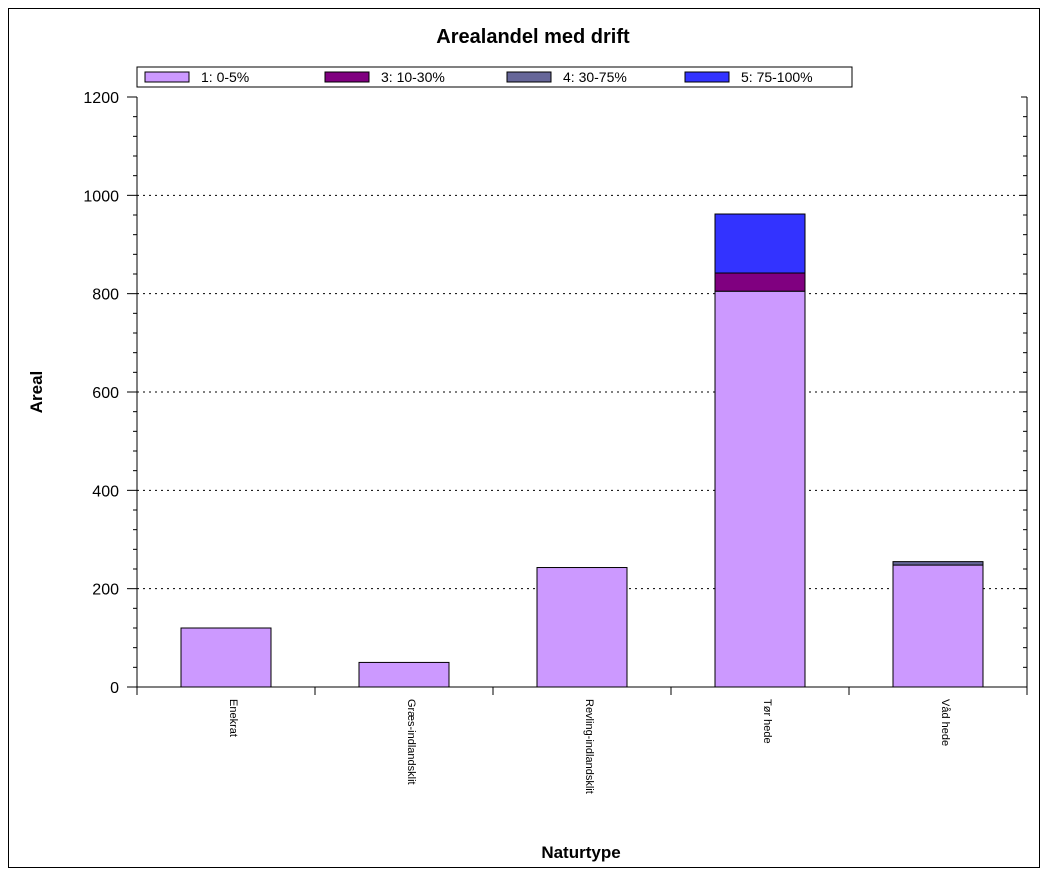  Describe the element at coordinates (36, 392) in the screenshot. I see `y-axis-title: Areal` at that location.